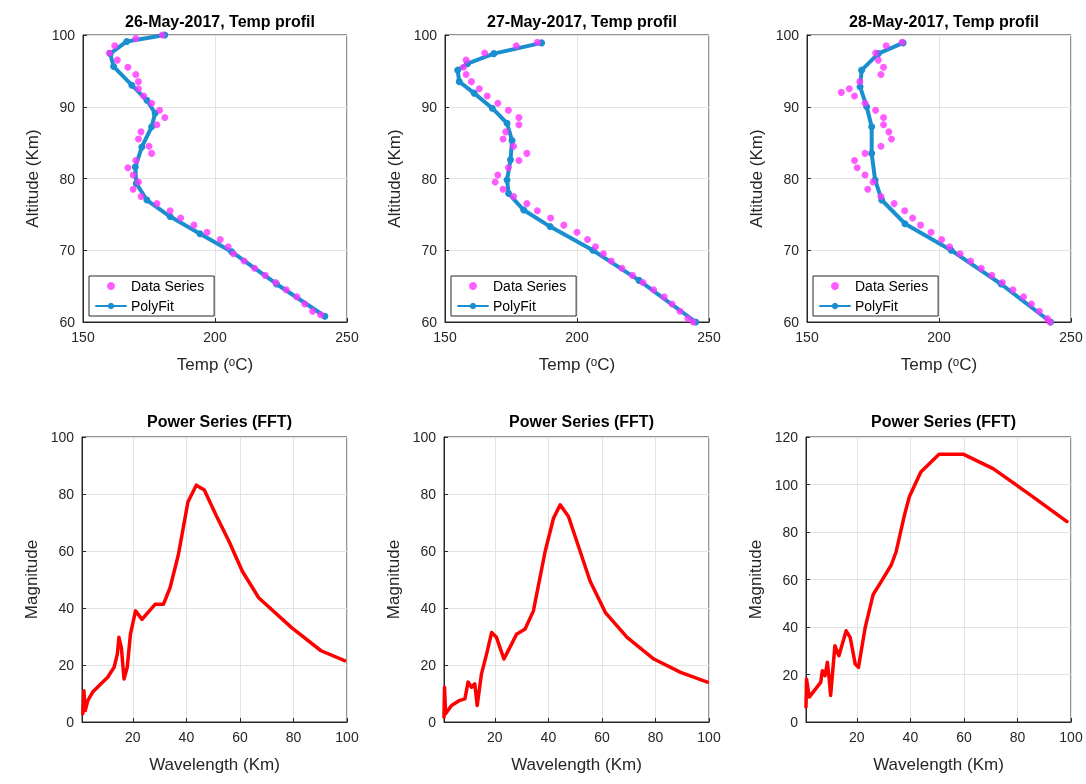  What do you see at coordinates (582, 21) in the screenshot?
I see `chart-title: 27-May-2017, Temp profil` at bounding box center [582, 21].